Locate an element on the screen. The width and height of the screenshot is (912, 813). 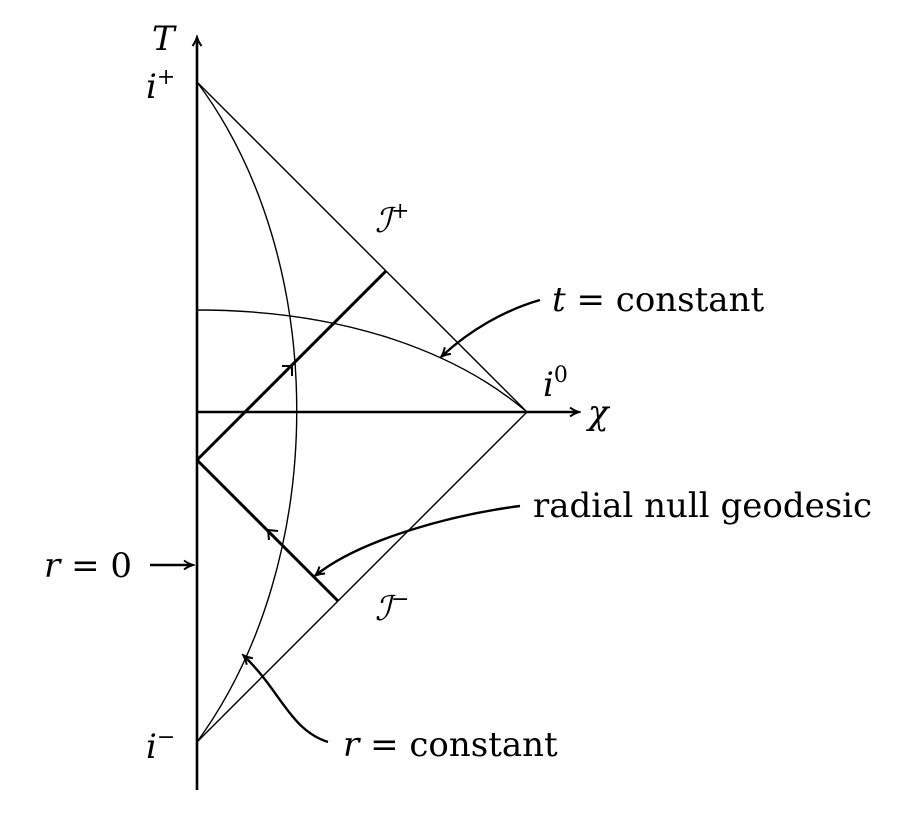
r-zero-eq: = 0 is located at coordinates (96, 566).